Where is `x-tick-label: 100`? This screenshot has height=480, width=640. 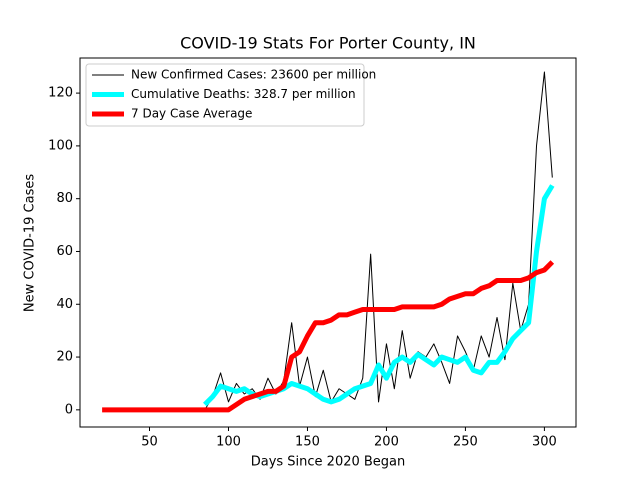
x-tick-label: 100 is located at coordinates (228, 442).